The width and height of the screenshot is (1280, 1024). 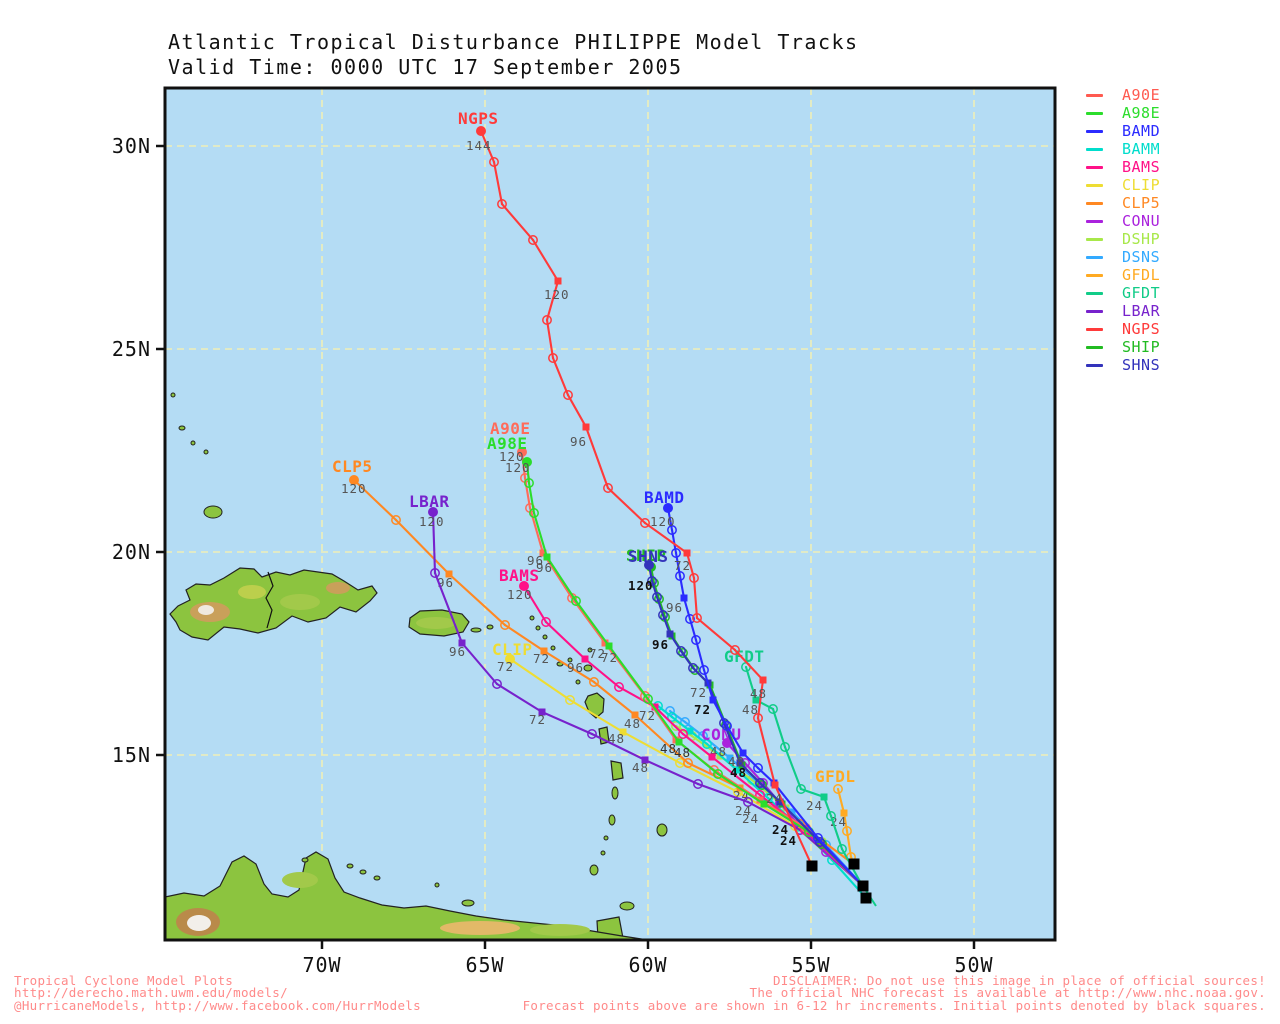 What do you see at coordinates (1141, 365) in the screenshot?
I see `legend-label: SHNS` at bounding box center [1141, 365].